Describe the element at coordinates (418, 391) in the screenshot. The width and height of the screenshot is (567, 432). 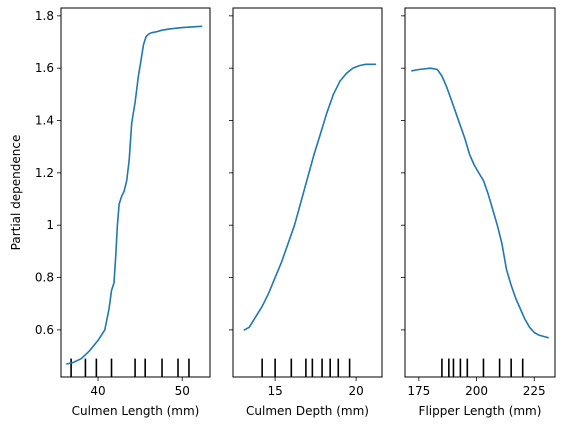
I see `x-tick-label: 175` at that location.